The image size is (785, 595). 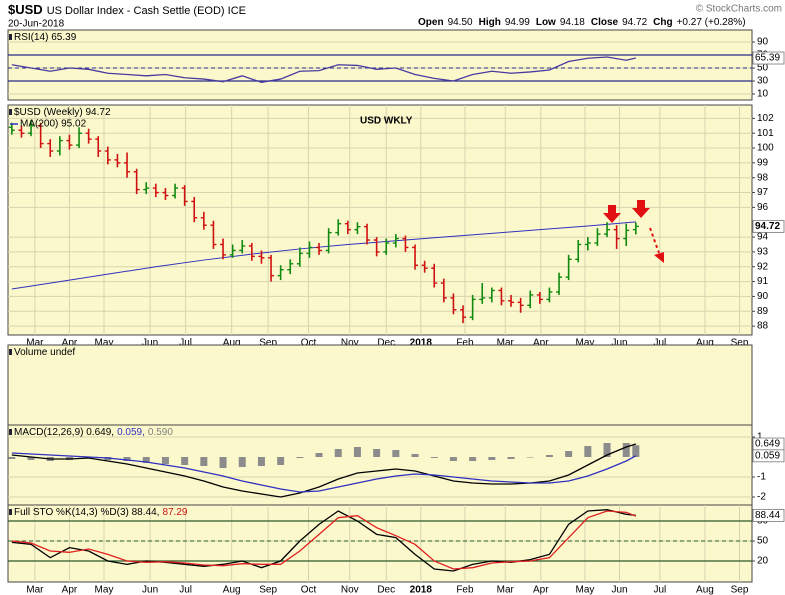 What do you see at coordinates (64, 432) in the screenshot?
I see `legend-text: MACD(12,26,9) 0.649,` at bounding box center [64, 432].